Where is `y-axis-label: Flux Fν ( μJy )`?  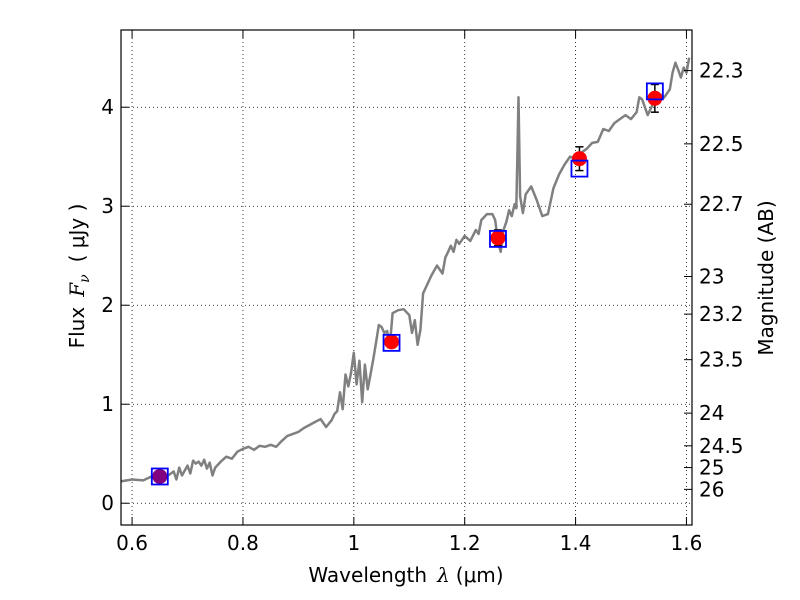
y-axis-label: Flux Fν ( μJy ) is located at coordinates (79, 276).